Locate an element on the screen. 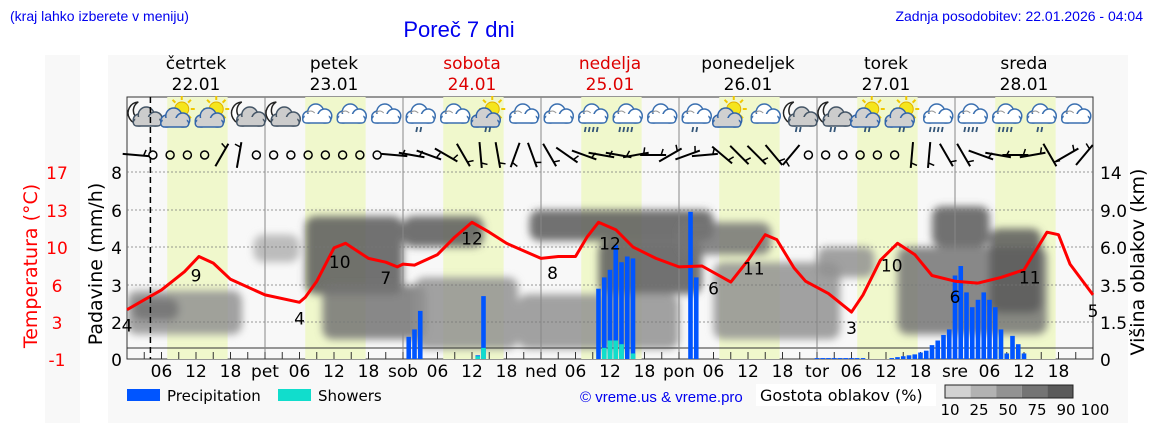  legend-precip-label: Precipitation is located at coordinates (214, 396).